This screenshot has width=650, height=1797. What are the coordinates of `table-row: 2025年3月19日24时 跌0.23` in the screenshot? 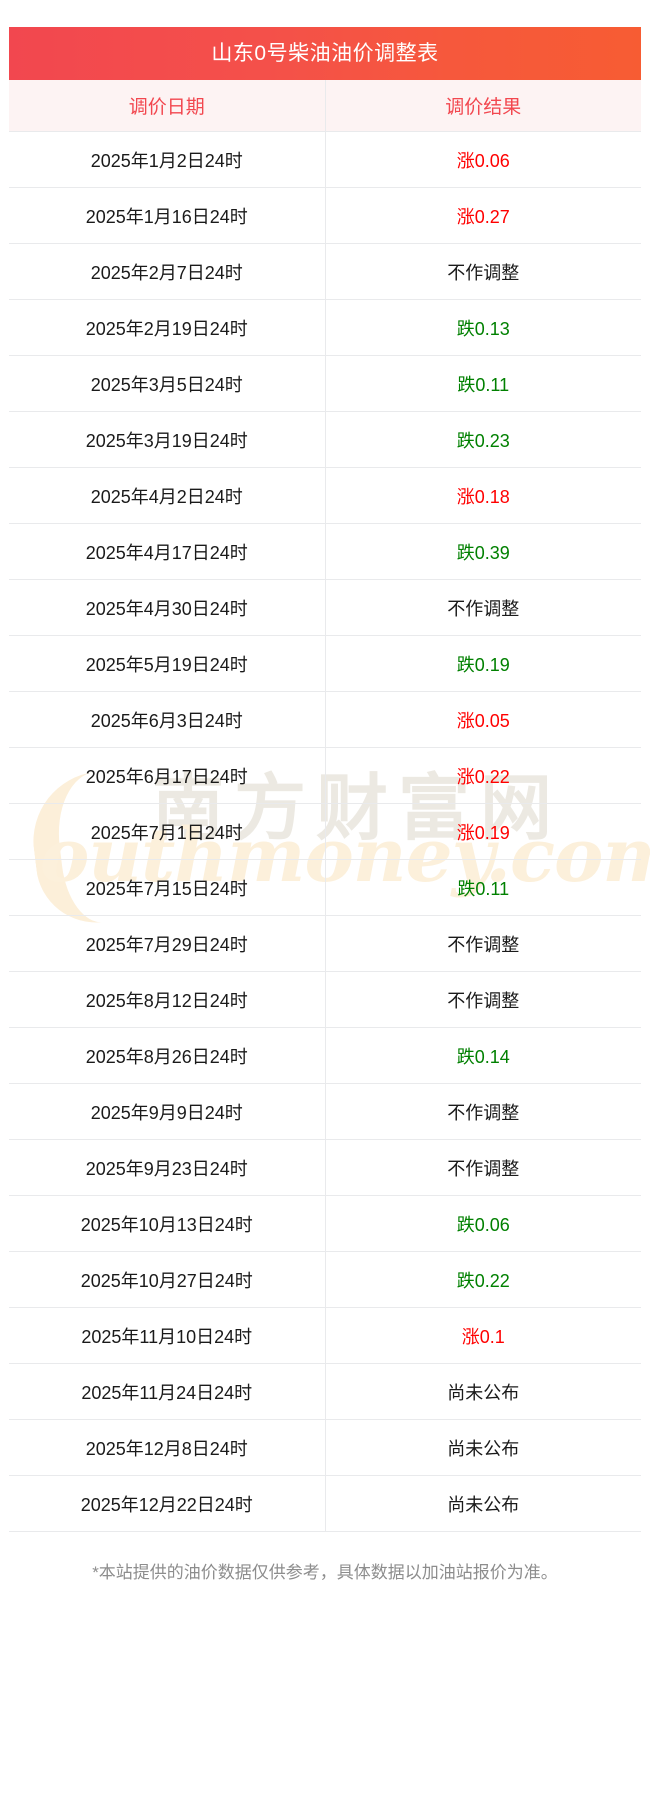 It's located at (325, 439).